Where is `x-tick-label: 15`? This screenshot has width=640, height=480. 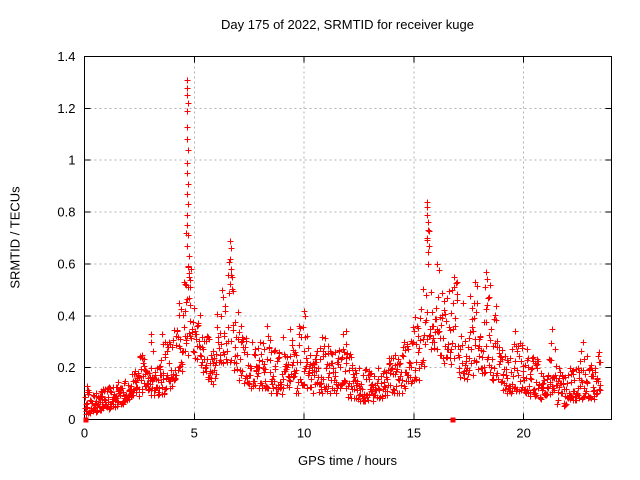
x-tick-label: 15 is located at coordinates (414, 433).